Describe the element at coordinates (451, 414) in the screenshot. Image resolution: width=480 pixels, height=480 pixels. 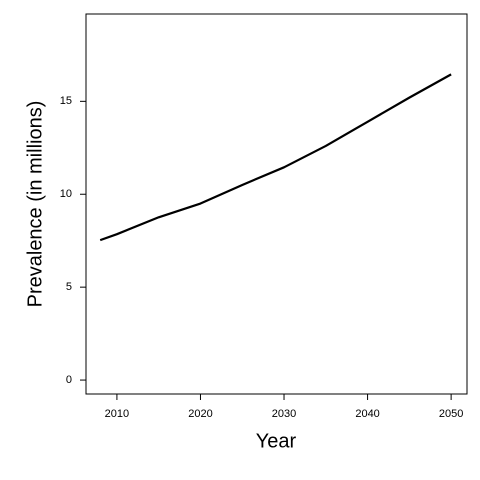
I see `x-tick-label: 2050` at that location.